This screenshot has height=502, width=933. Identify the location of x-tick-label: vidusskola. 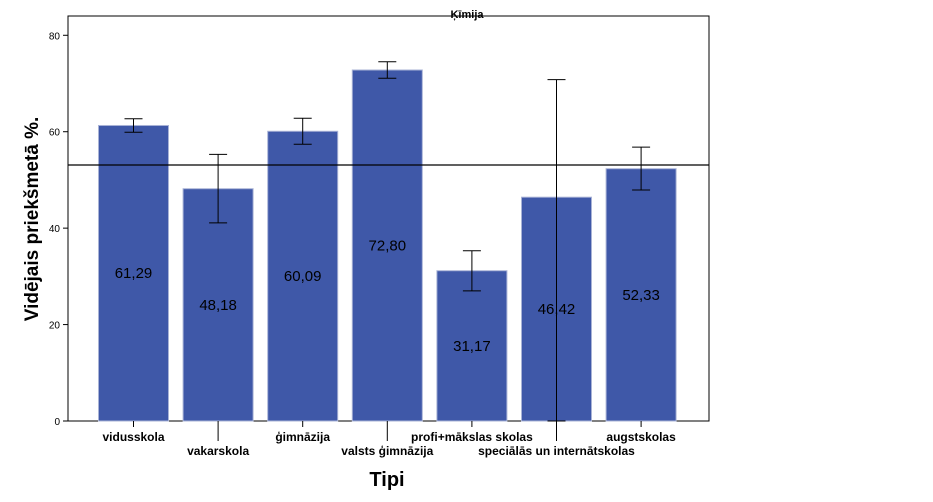
(133, 437).